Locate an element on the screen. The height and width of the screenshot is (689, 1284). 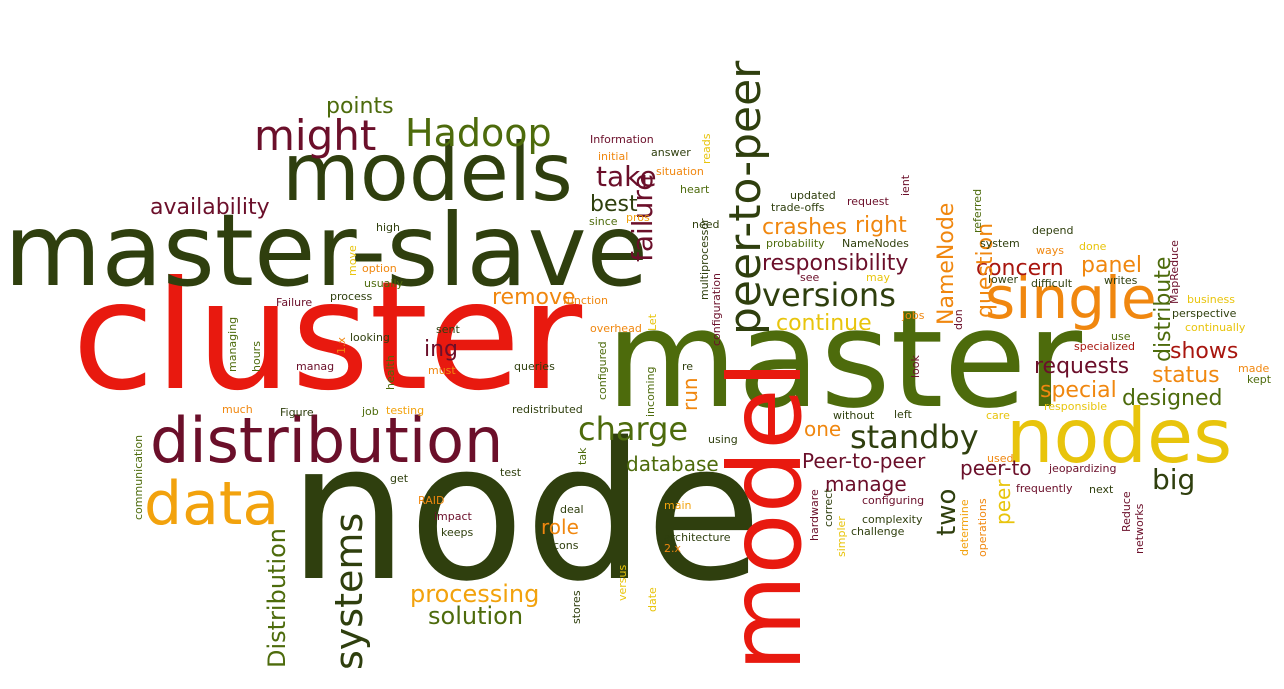
word-communication: communication is located at coordinates (138, 477).